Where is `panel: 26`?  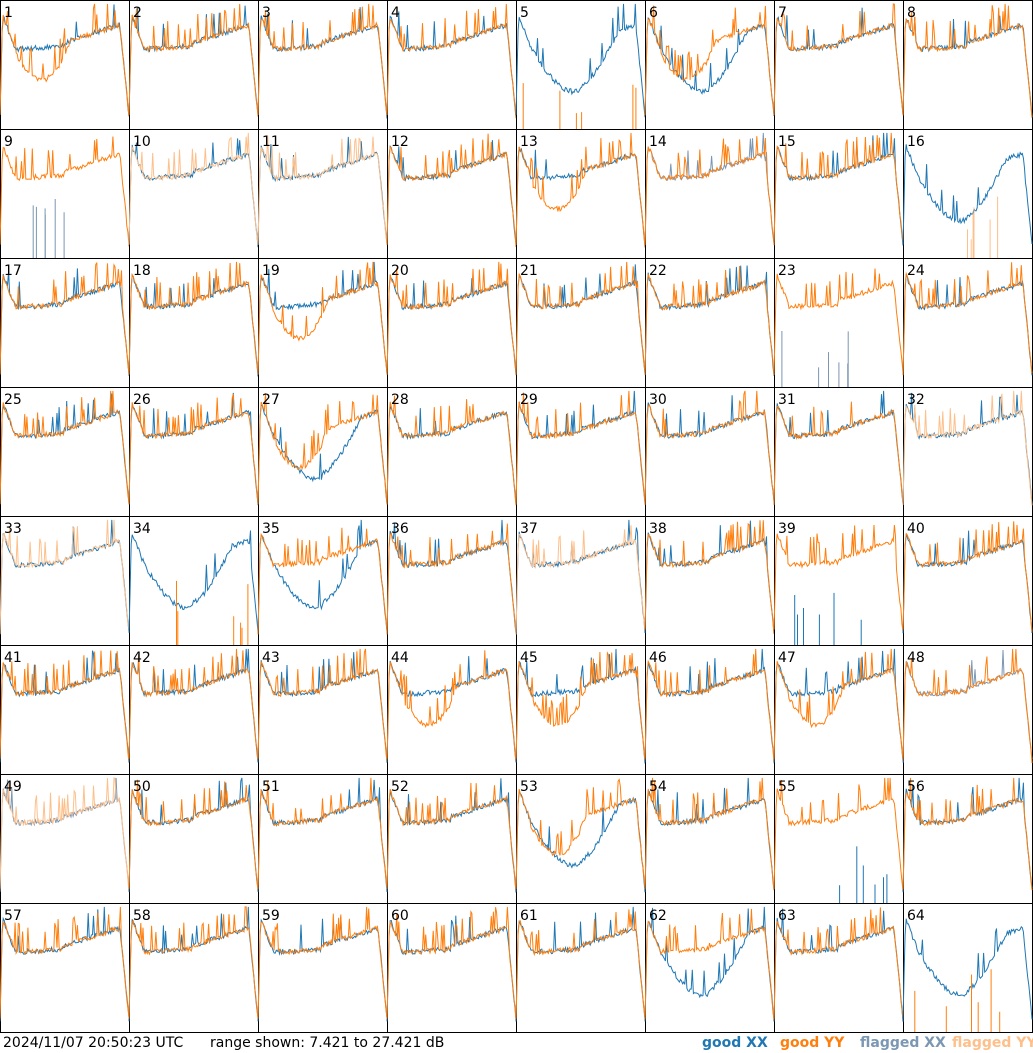
panel: 26 is located at coordinates (193, 452).